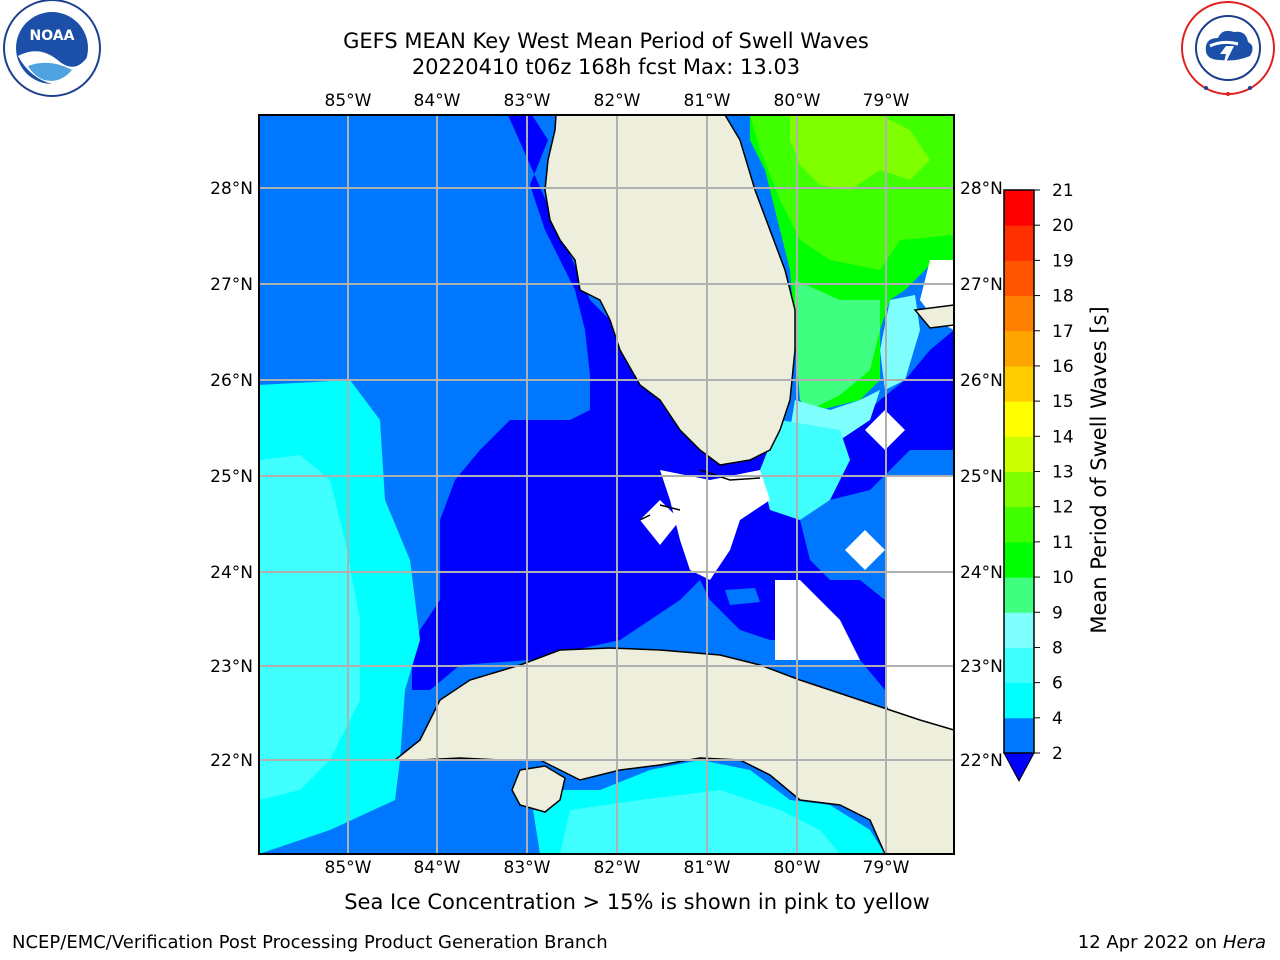 Image resolution: width=1280 pixels, height=960 pixels. What do you see at coordinates (1057, 684) in the screenshot?
I see `colorbar-tick-label: 6` at bounding box center [1057, 684].